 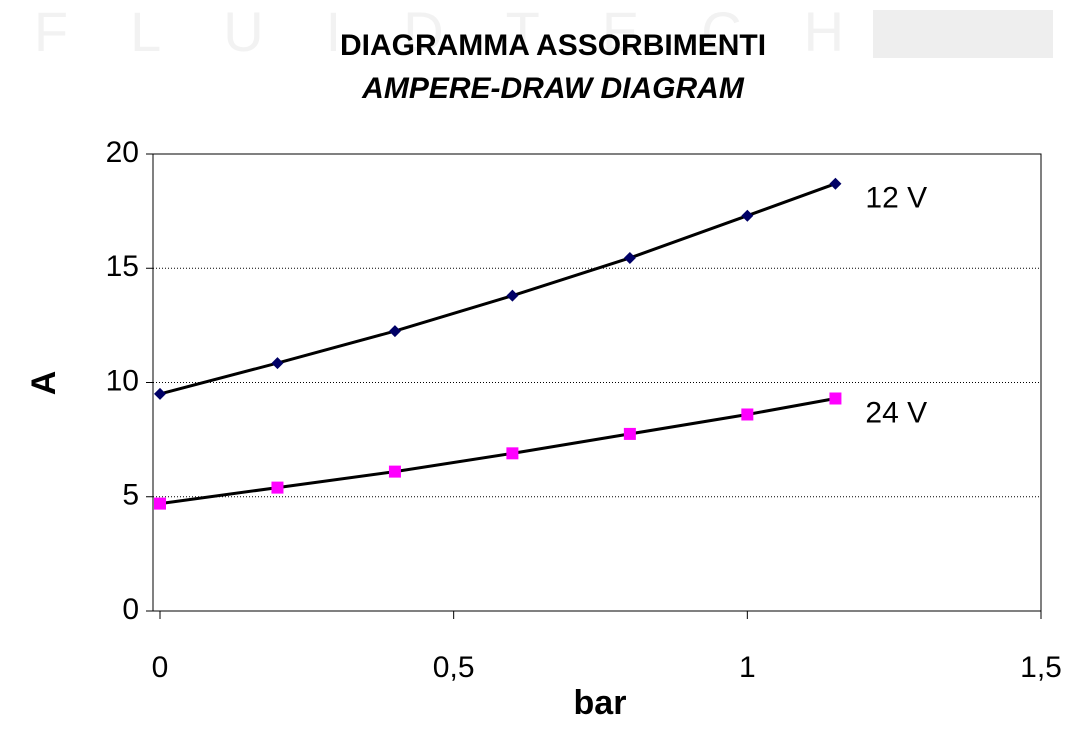 What do you see at coordinates (122, 380) in the screenshot?
I see `y-tick-label: 10` at bounding box center [122, 380].